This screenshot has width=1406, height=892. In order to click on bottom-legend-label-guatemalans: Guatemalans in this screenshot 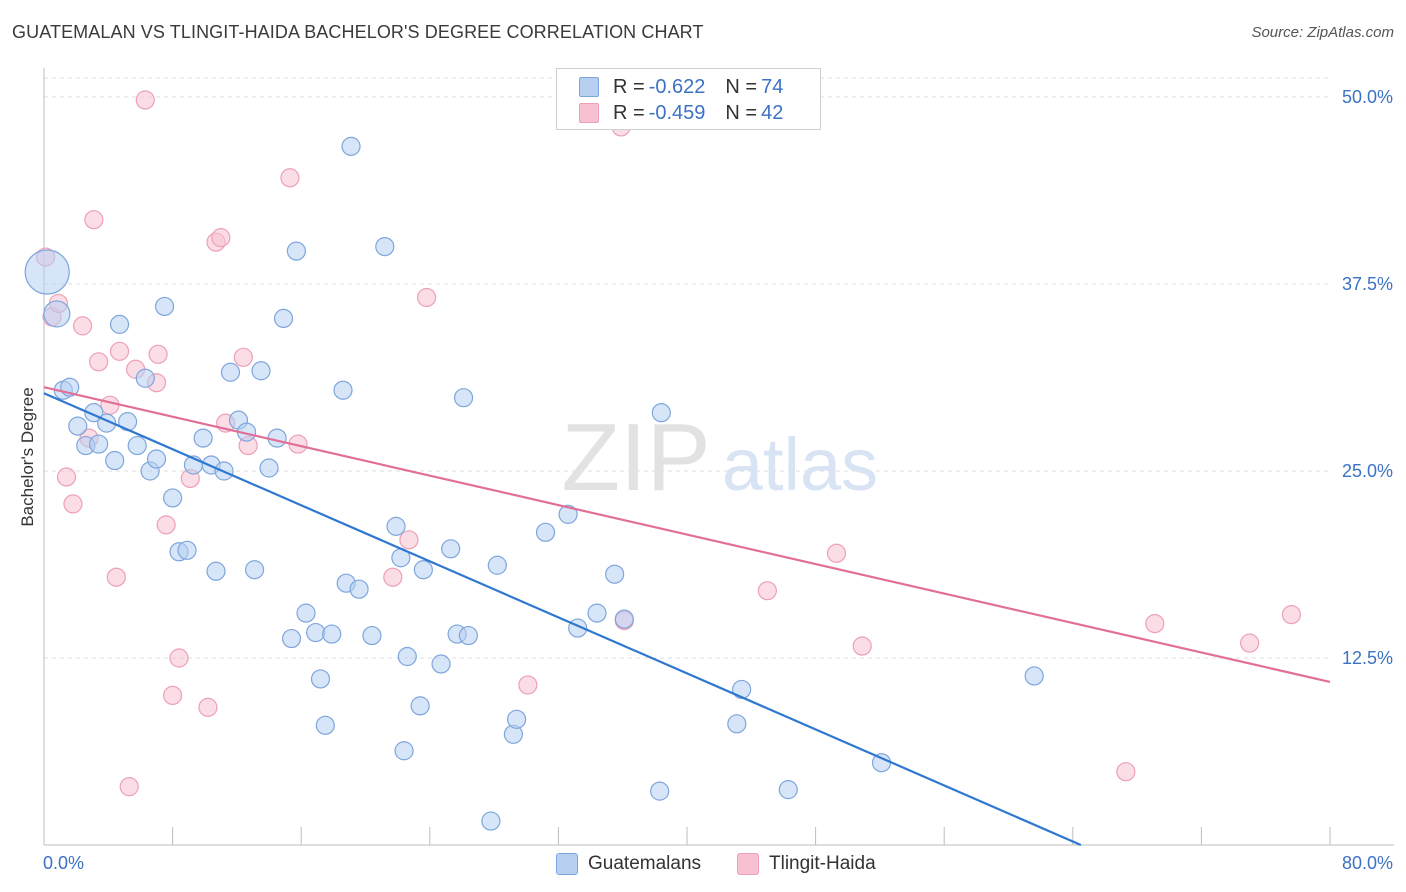, I will do `click(645, 863)`.